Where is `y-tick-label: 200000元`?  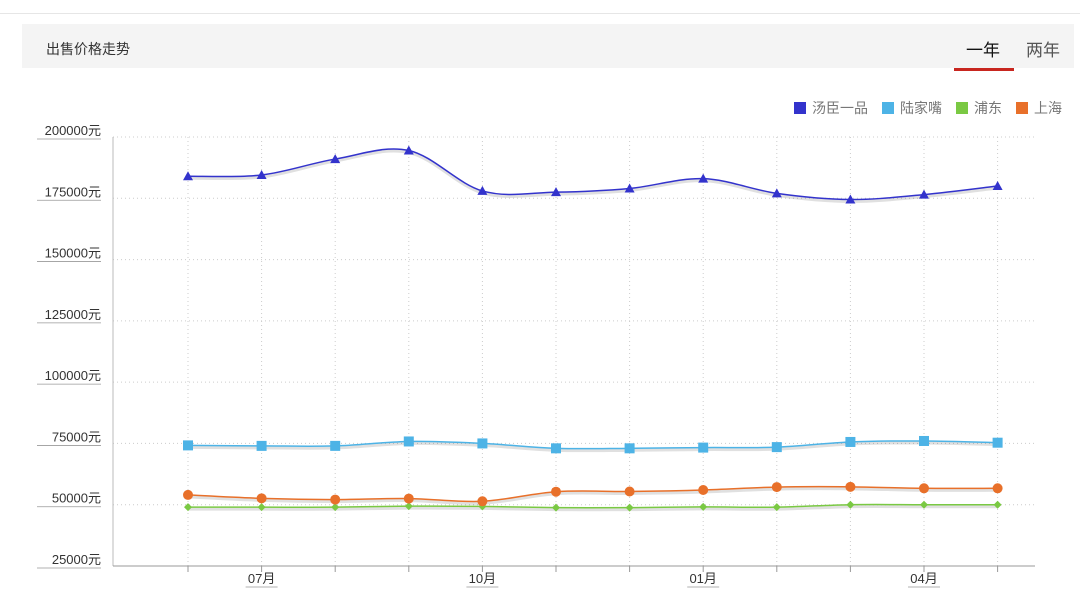
y-tick-label: 200000元 is located at coordinates (73, 130).